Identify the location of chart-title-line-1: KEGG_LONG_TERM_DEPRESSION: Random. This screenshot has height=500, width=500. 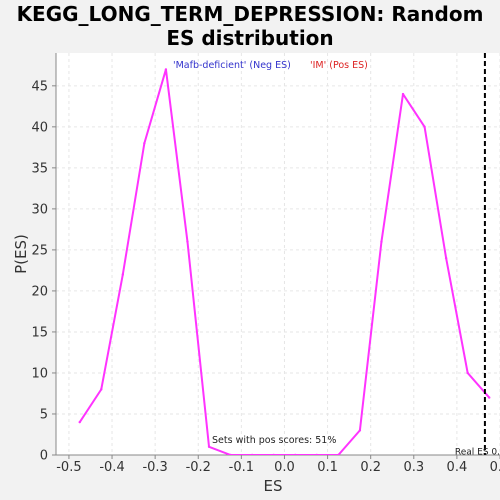
(250, 14).